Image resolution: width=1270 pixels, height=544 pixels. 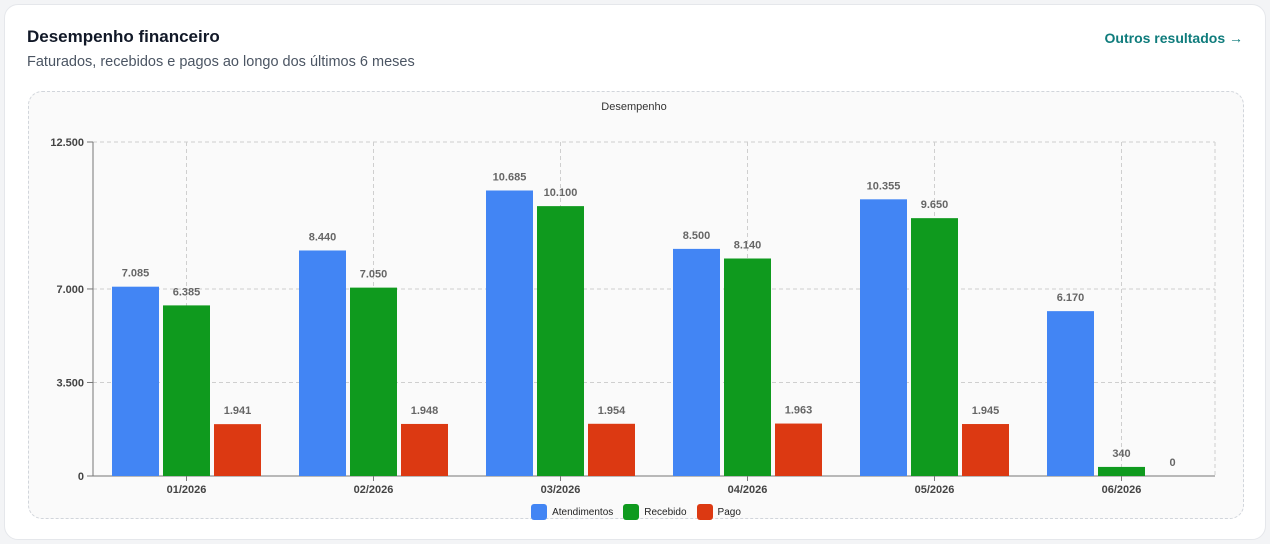 I want to click on legend-label: Atendimentos, so click(x=583, y=512).